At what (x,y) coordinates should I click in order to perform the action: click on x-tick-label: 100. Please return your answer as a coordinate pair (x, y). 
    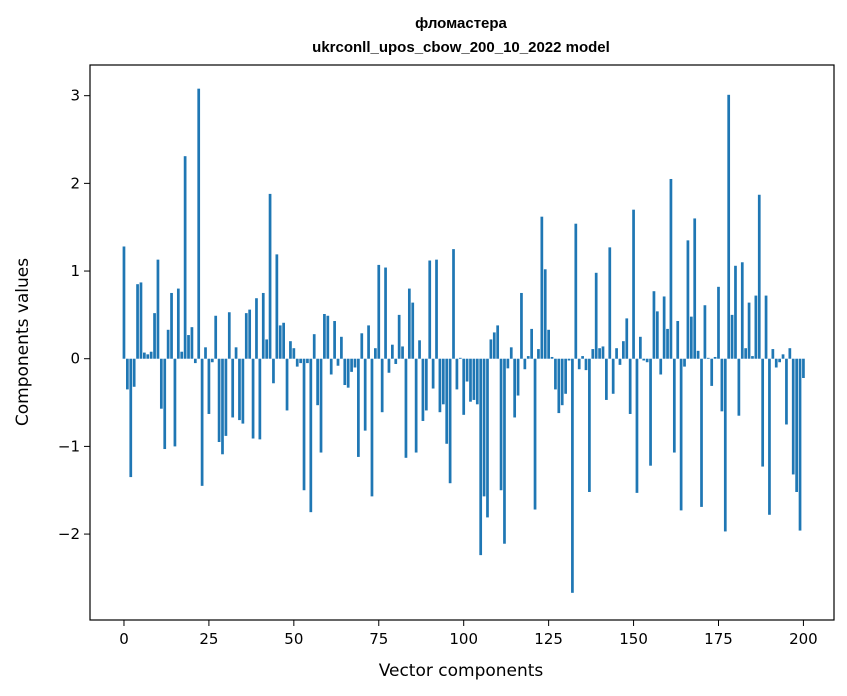
    Looking at the image, I should click on (463, 639).